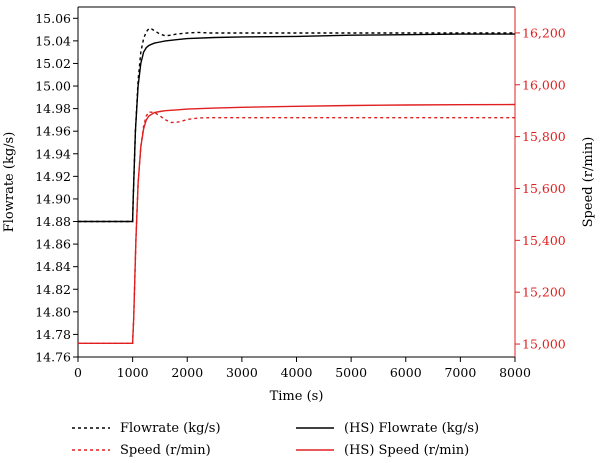 This screenshot has height=463, width=600. Describe the element at coordinates (53, 153) in the screenshot. I see `left-tick-label: 14.94` at that location.